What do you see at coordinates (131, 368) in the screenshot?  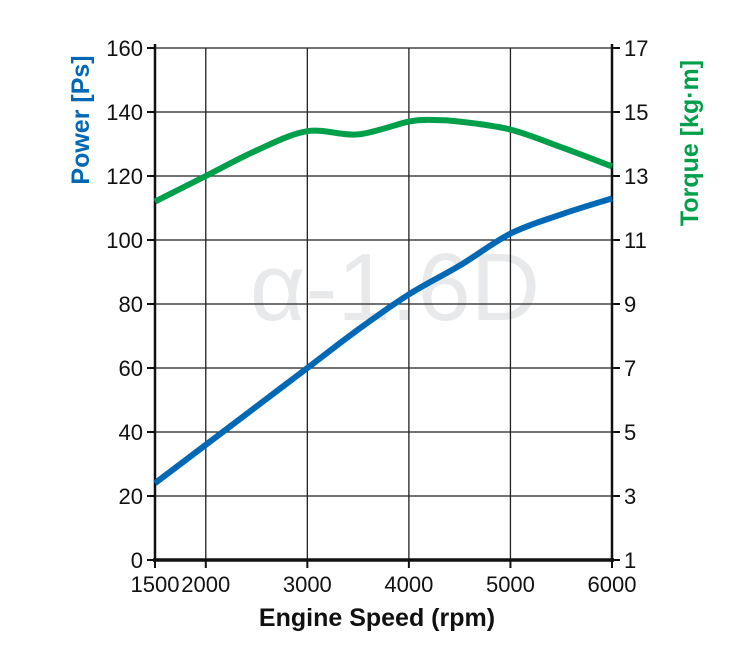 I see `left-y-tick-label-3: 60` at bounding box center [131, 368].